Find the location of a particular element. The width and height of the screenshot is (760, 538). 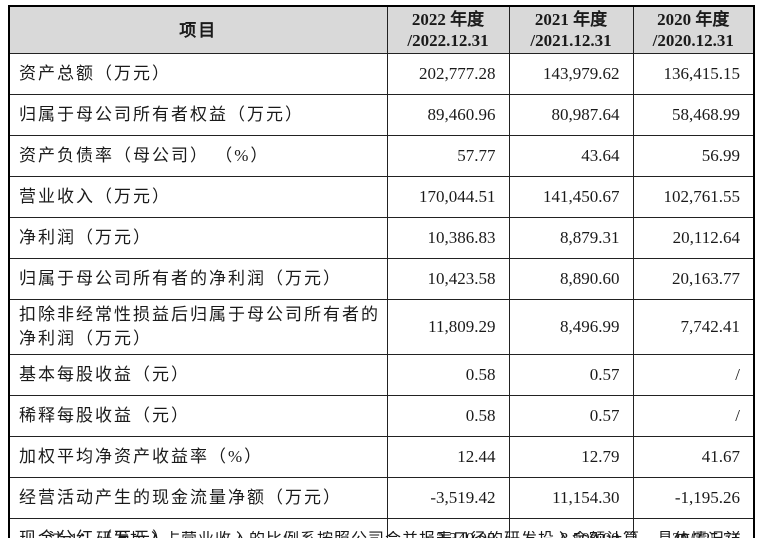

row-label: 基本每股收益（元） is located at coordinates (198, 375).